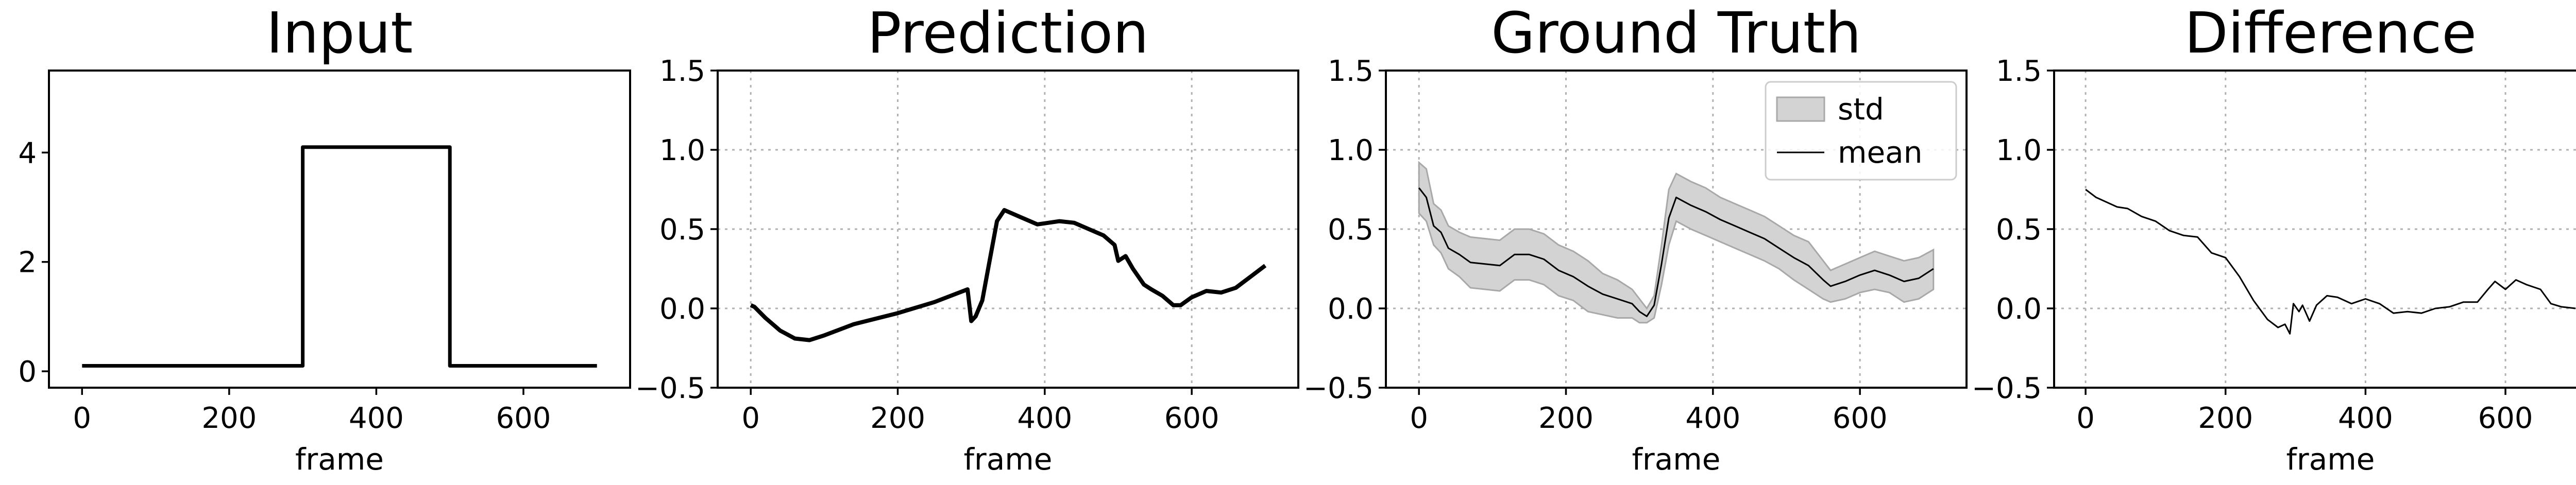 The image size is (2576, 485). Describe the element at coordinates (1007, 33) in the screenshot. I see `chart-title: Prediction` at that location.